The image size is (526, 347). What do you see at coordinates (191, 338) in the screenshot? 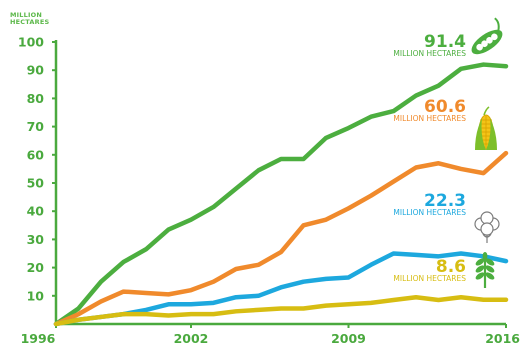
I see `x-tick-label: 2002` at bounding box center [191, 338].